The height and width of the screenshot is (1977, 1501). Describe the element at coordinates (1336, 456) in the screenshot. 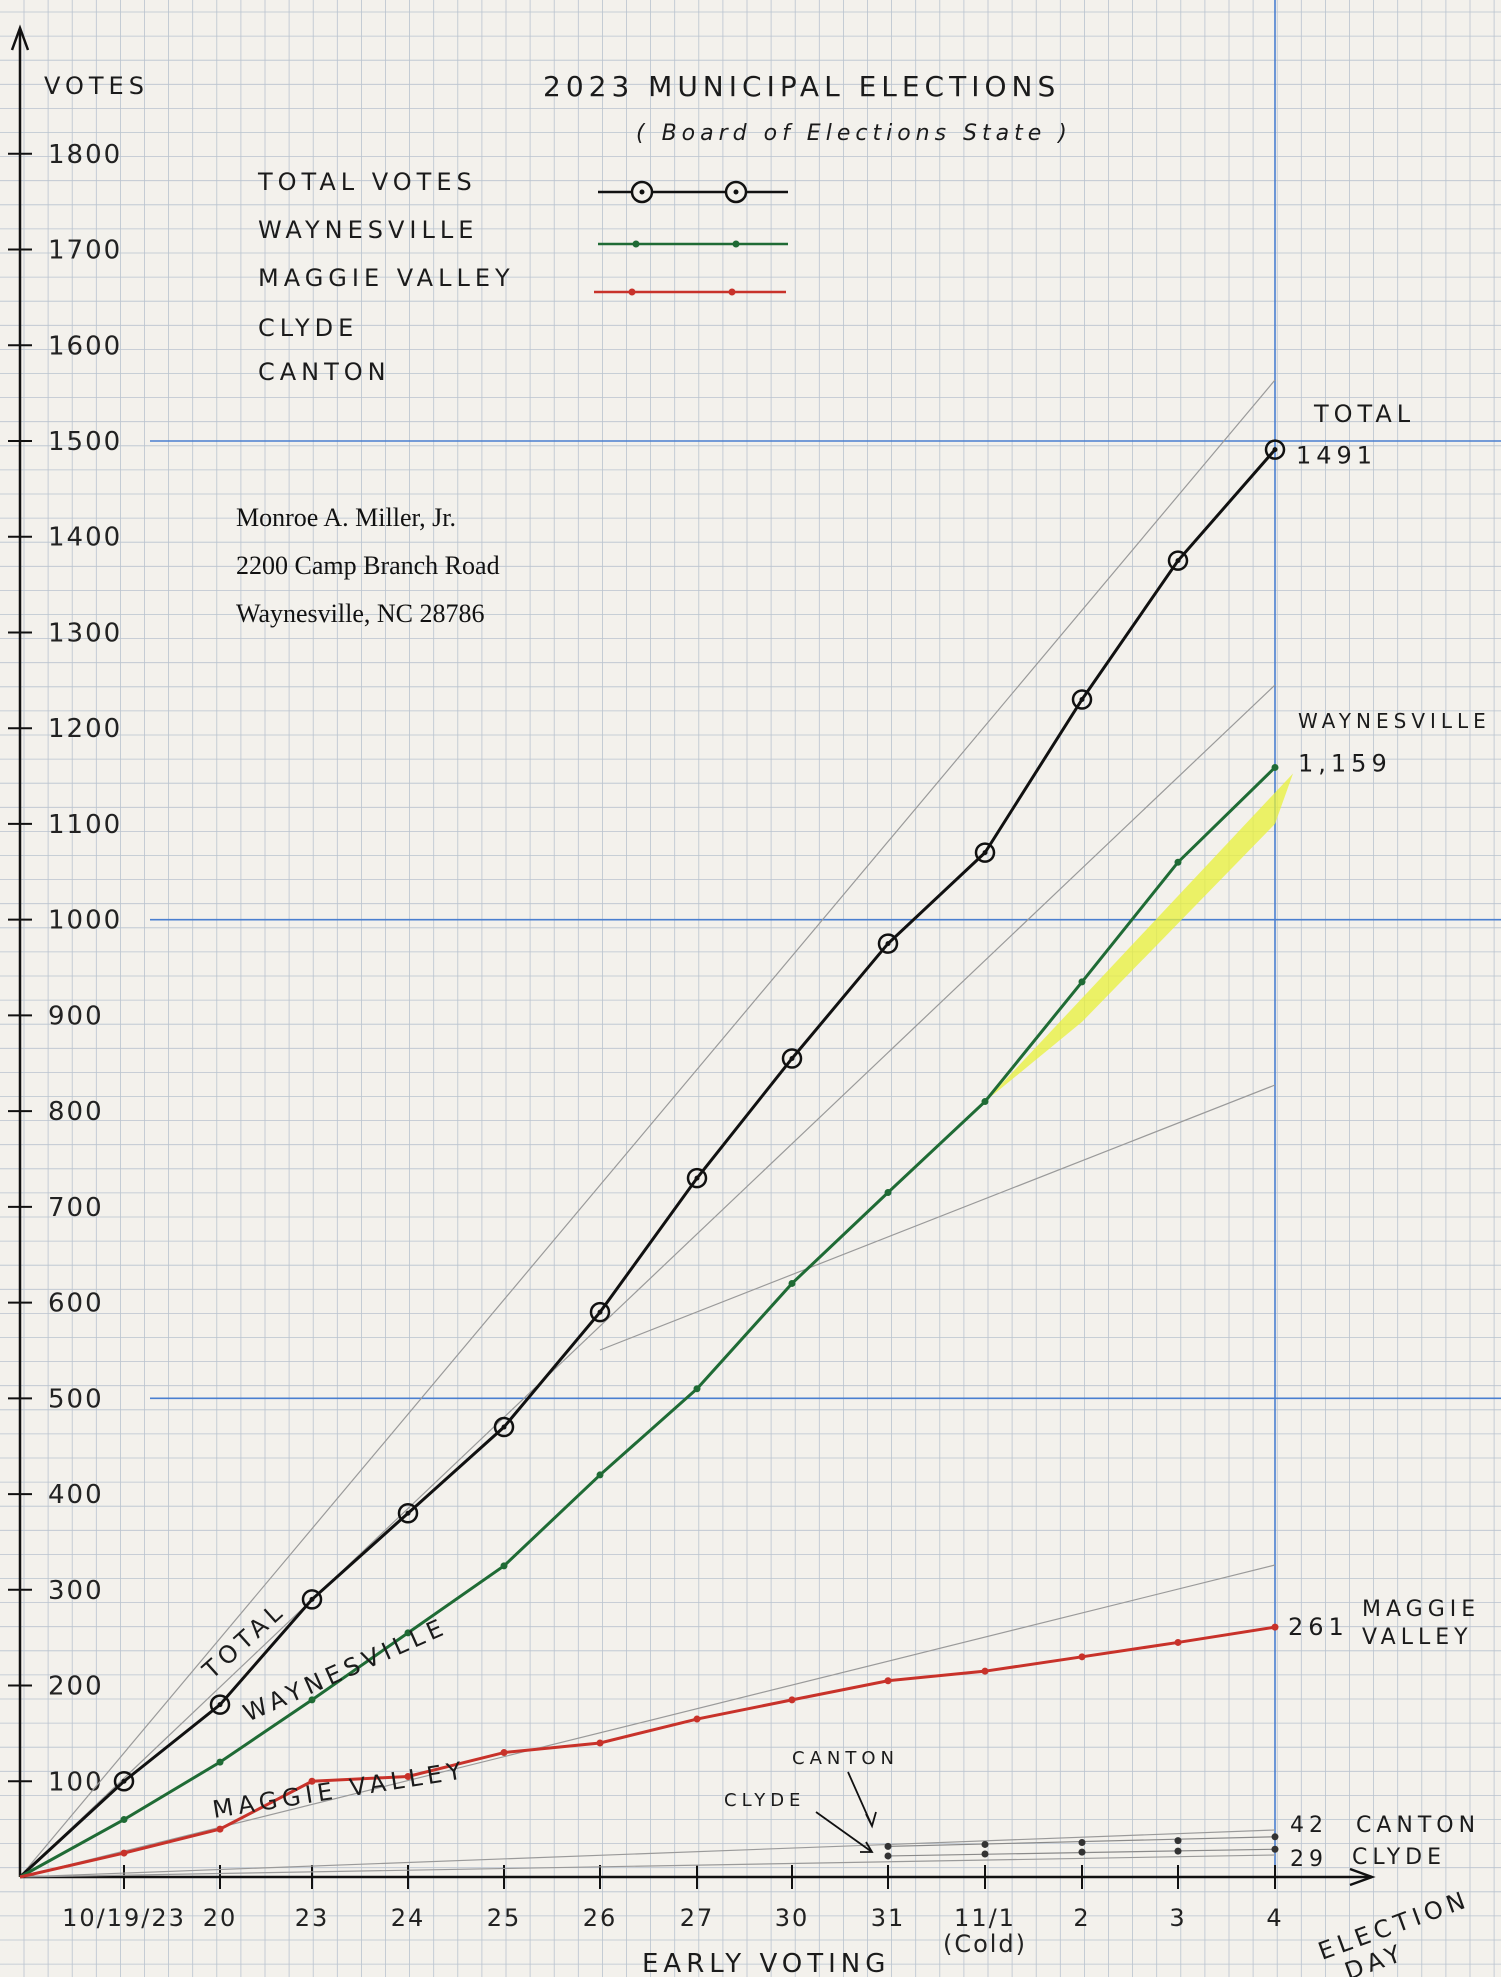

I see `end-value-total: 1491` at that location.